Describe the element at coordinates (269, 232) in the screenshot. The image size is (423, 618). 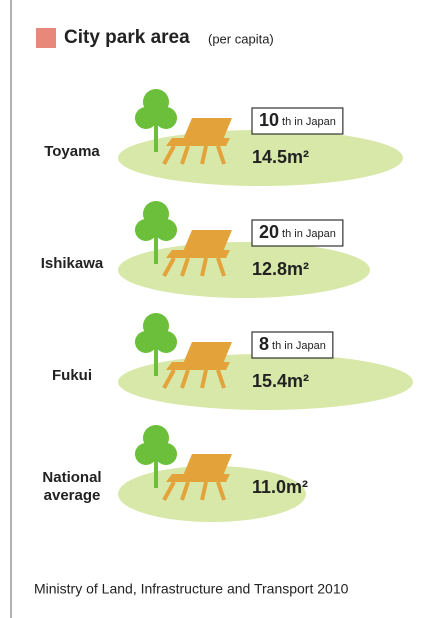
I see `rank-number: 20` at that location.